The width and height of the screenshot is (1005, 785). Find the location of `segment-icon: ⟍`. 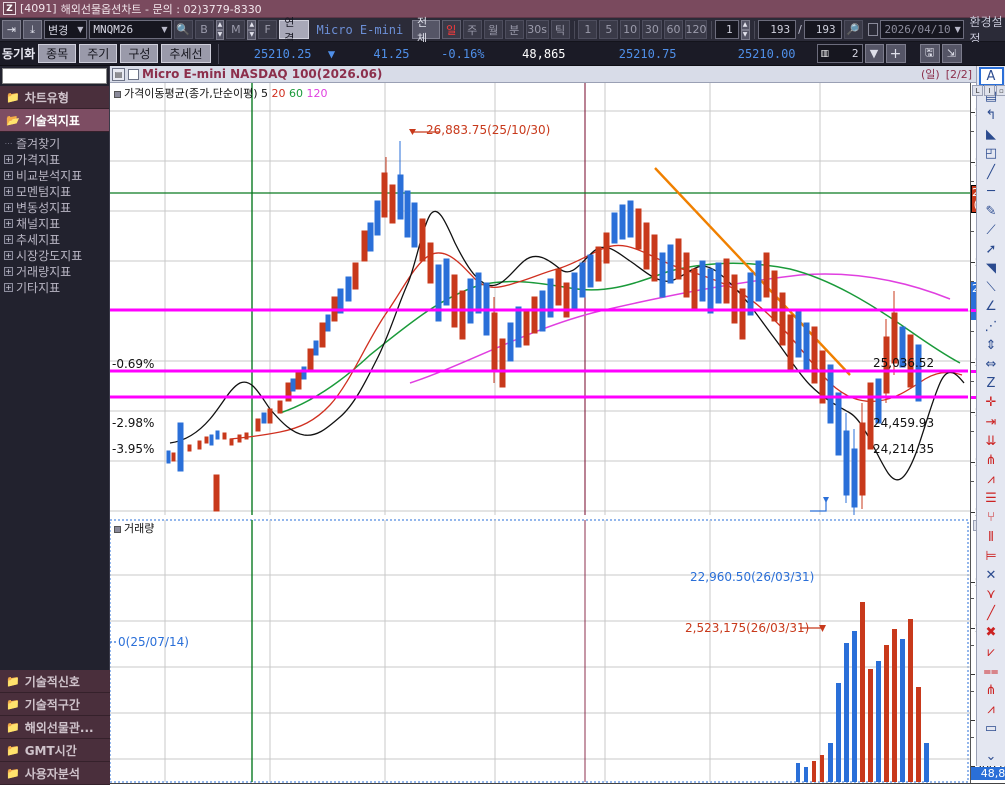

segment-icon: ⟍ is located at coordinates (991, 288).